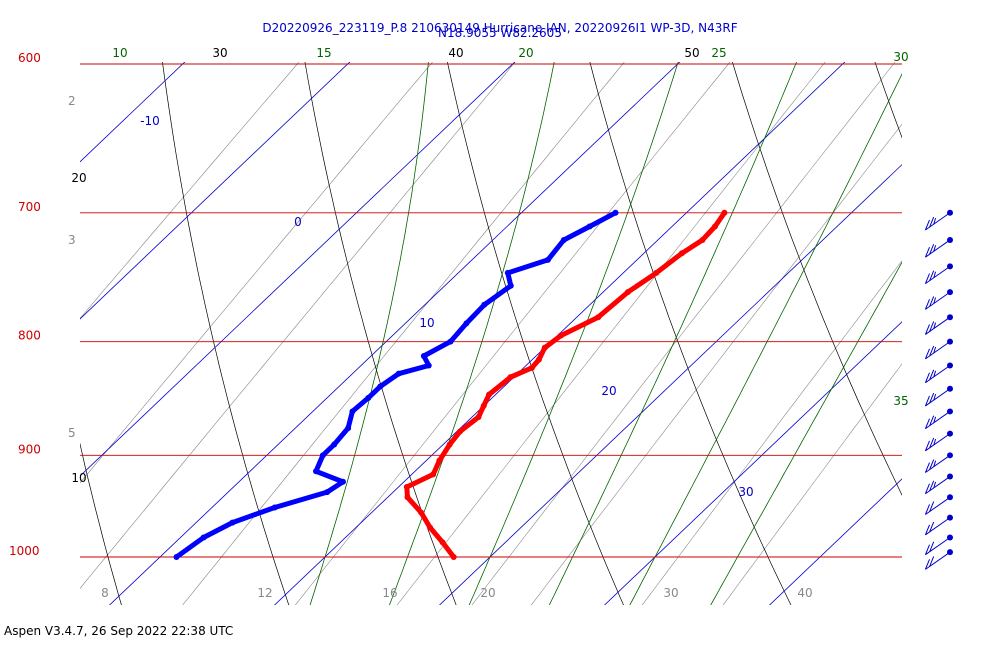 Image resolution: width=1000 pixels, height=650 pixels. Describe the element at coordinates (487, 593) in the screenshot. I see `mixing-ratio-bottom-label: 20` at that location.